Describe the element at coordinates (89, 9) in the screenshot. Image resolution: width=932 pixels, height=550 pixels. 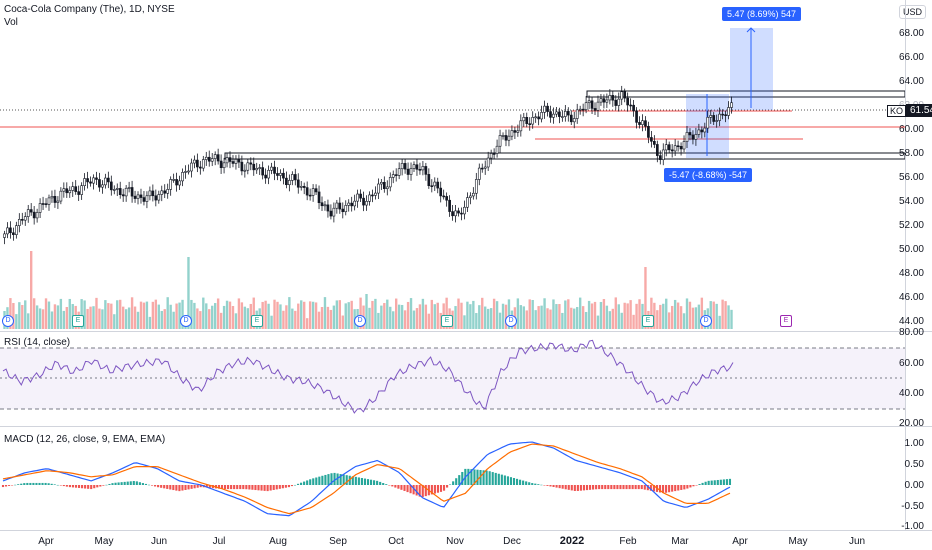
I see `symbol-title: Coca-Cola Company (The), 1D, NYSE` at that location.